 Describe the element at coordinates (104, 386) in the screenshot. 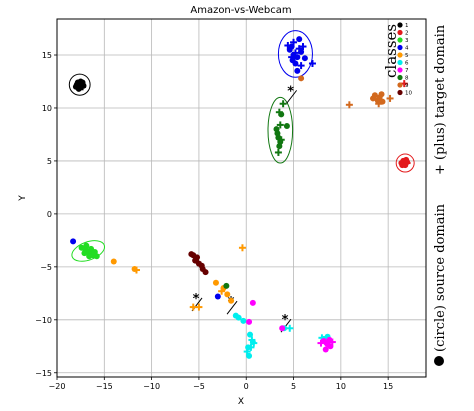

I see `x-tick-label: −15` at that location.